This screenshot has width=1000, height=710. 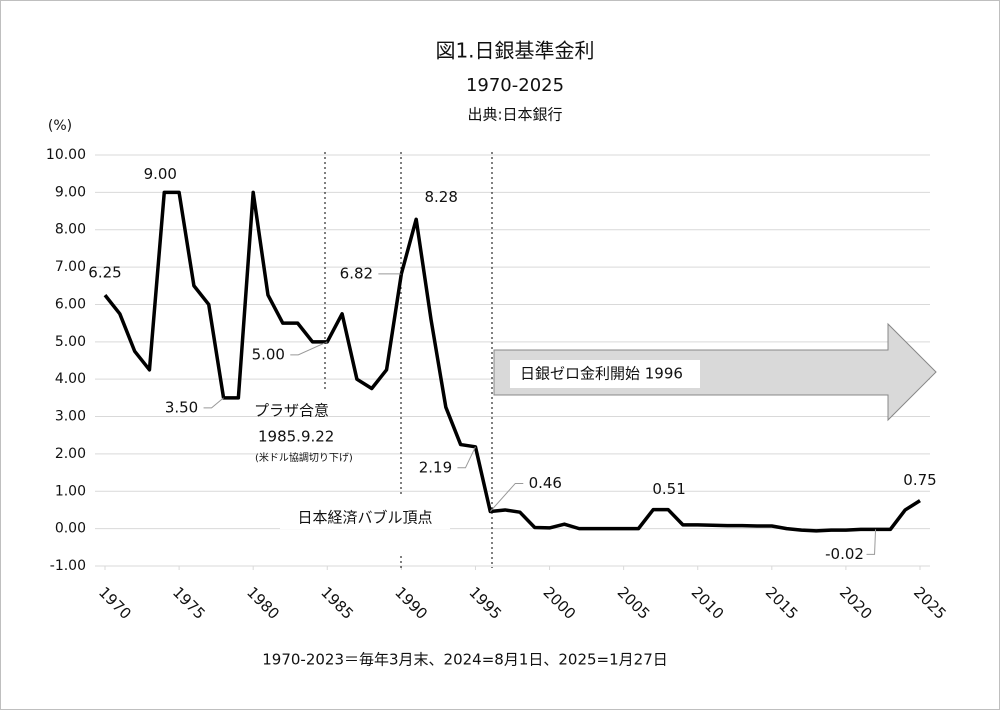 What do you see at coordinates (181, 407) in the screenshot?
I see `data-label: 3.50` at bounding box center [181, 407].